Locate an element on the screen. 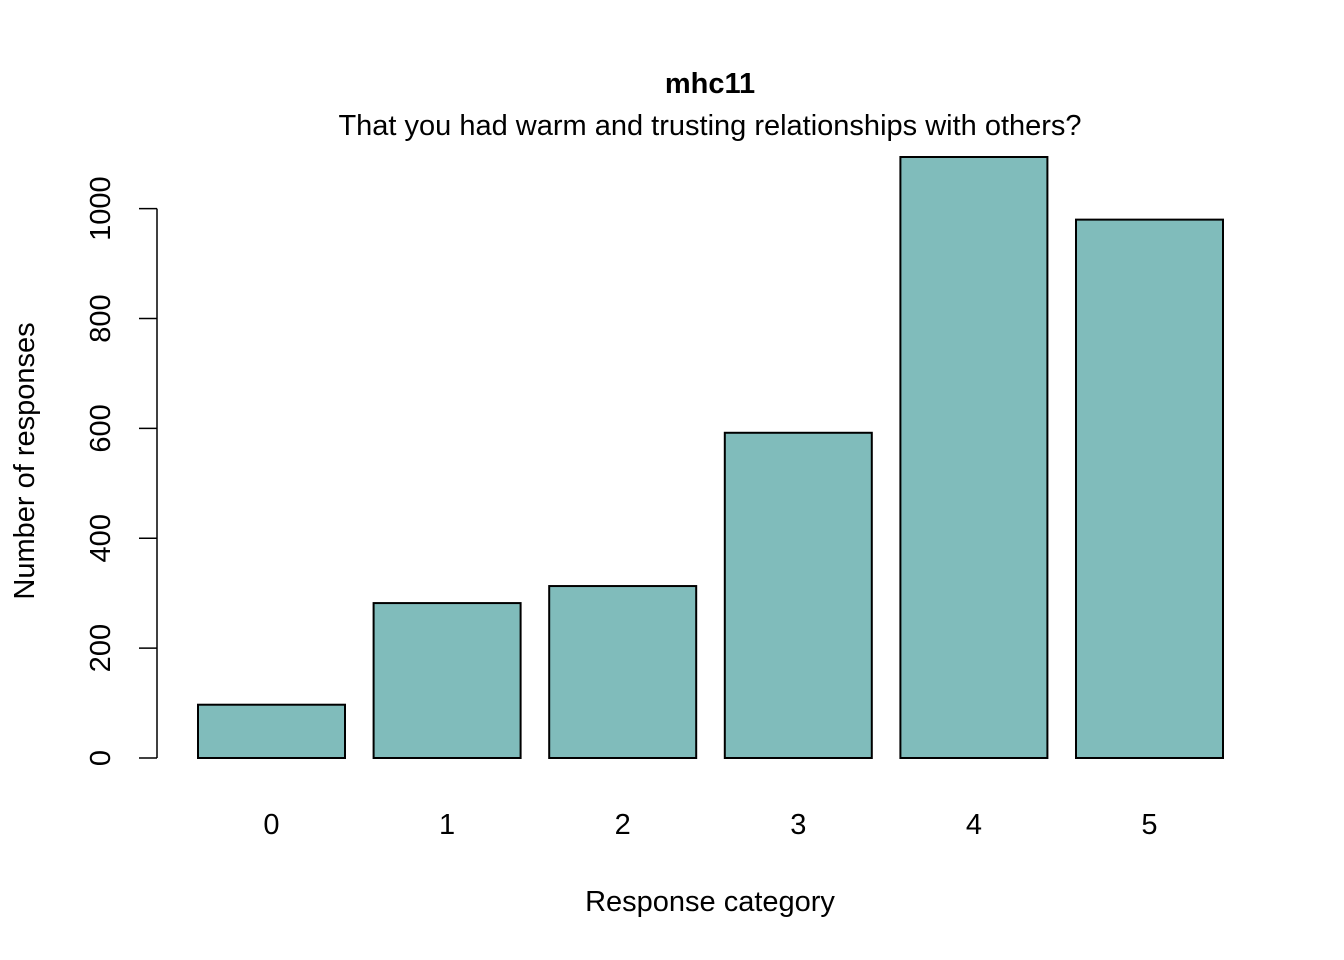 This screenshot has height=960, width=1344. x-tick-label: 3 is located at coordinates (798, 825).